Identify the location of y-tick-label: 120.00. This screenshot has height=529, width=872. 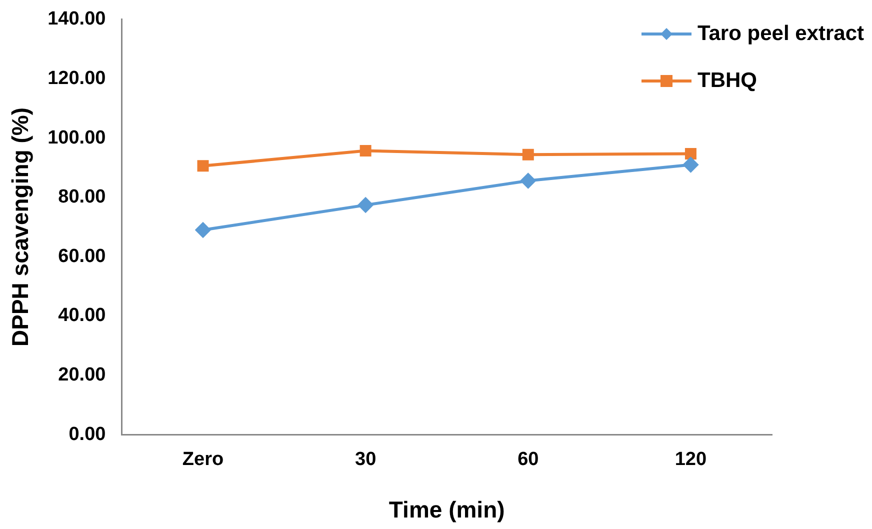
(77, 78).